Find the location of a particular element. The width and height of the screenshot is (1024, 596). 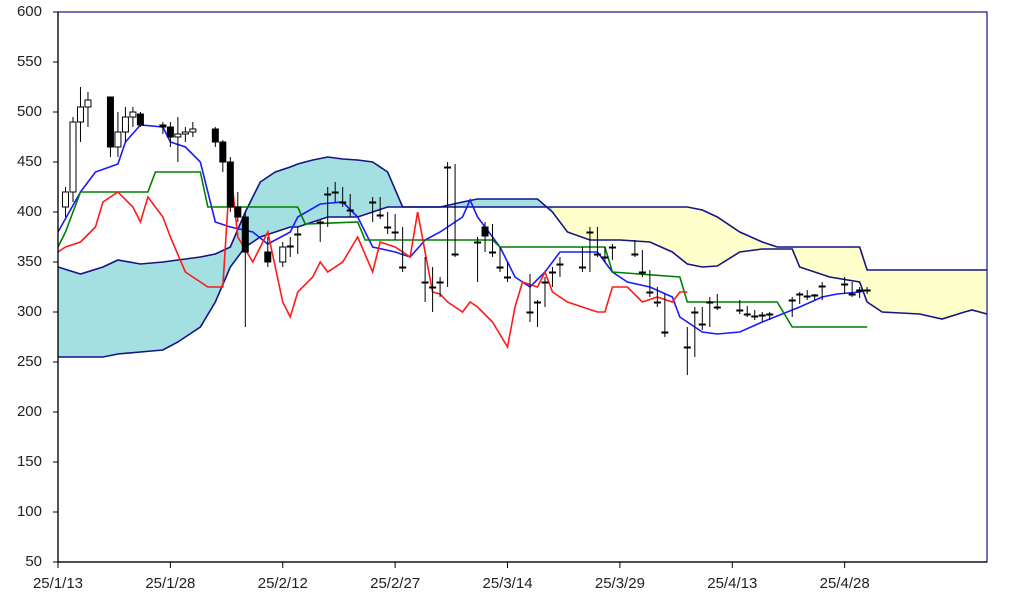

y-tick-label: 500 is located at coordinates (29, 111).